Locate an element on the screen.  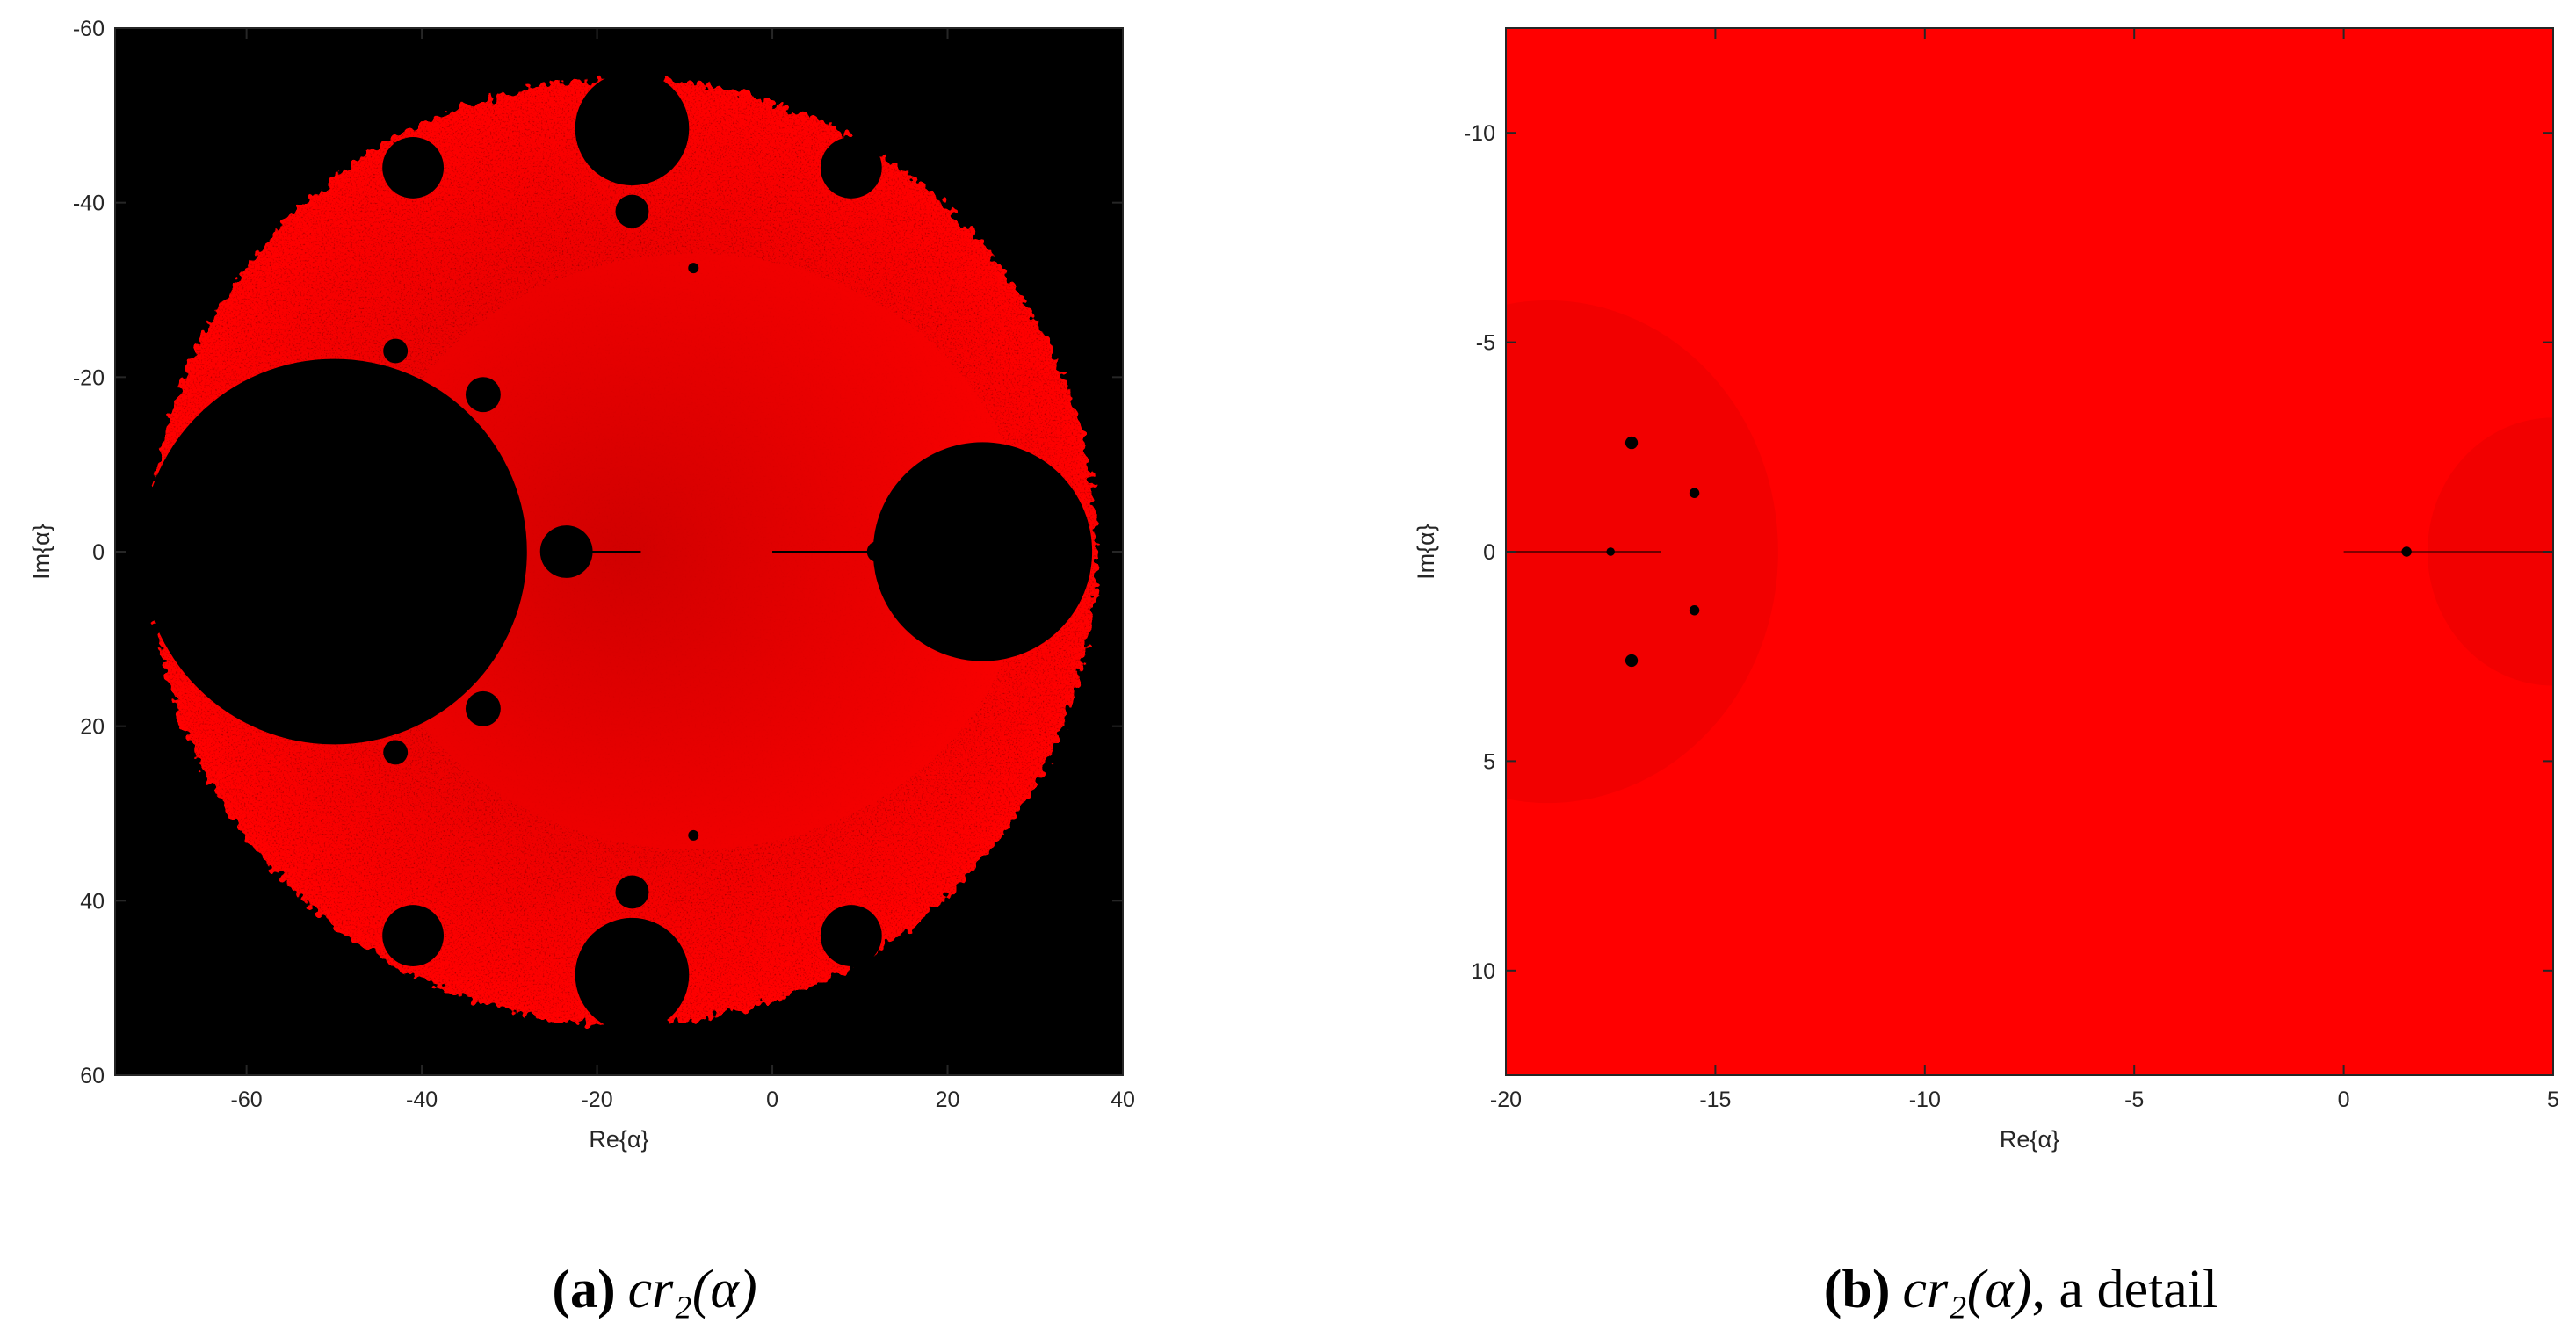
caption-a: (a) cr₂(α) is located at coordinates (654, 1289).